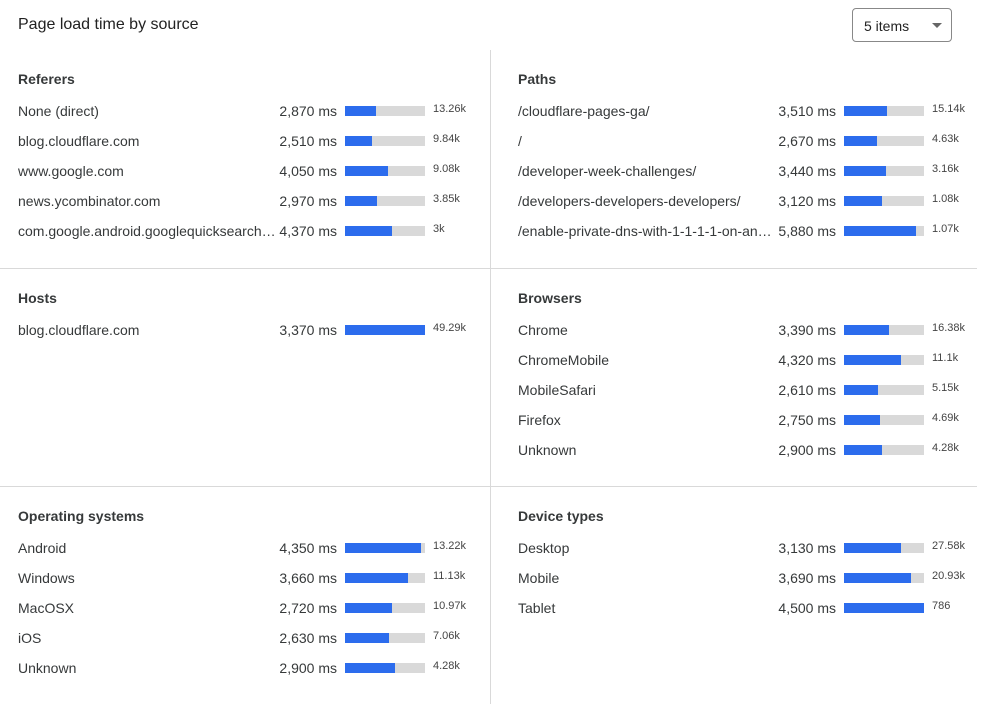 This screenshot has width=982, height=704. Describe the element at coordinates (446, 139) in the screenshot. I see `request-count: 9.84k` at that location.